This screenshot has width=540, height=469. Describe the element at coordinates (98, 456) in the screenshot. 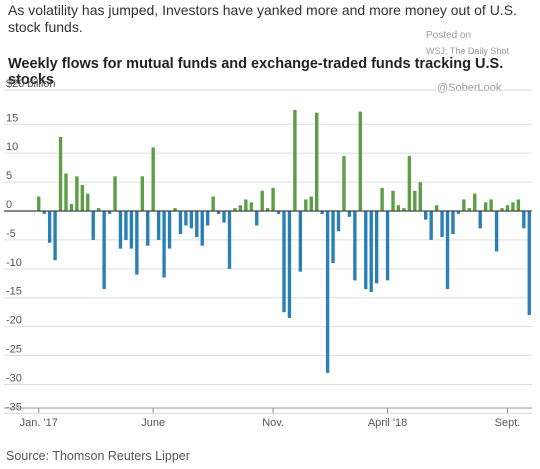

I see `source-note: Source: Thomson Reuters Lipper` at that location.